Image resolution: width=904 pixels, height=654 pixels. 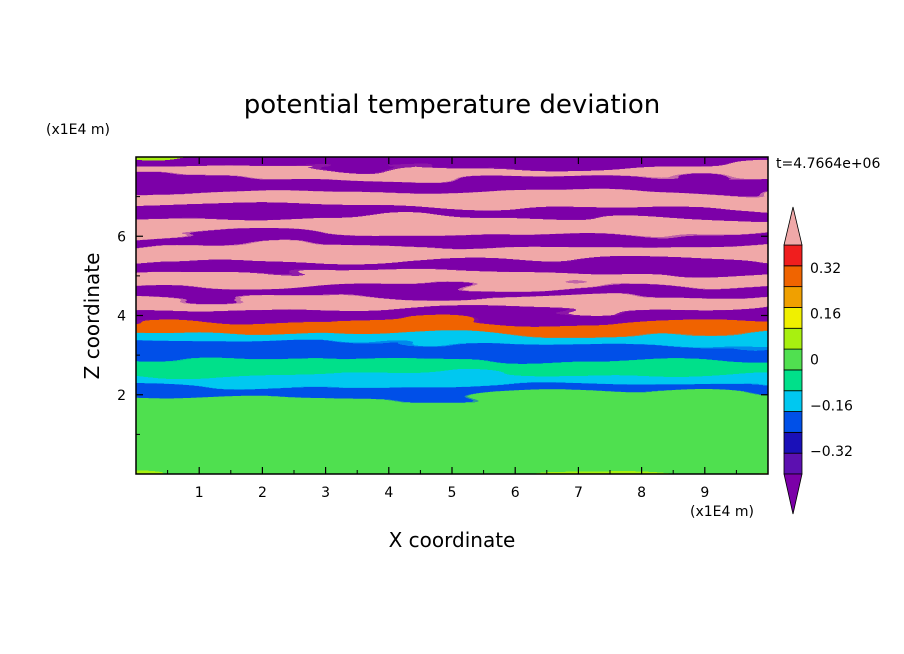 What do you see at coordinates (814, 361) in the screenshot?
I see `colorbar-label: 0` at bounding box center [814, 361].